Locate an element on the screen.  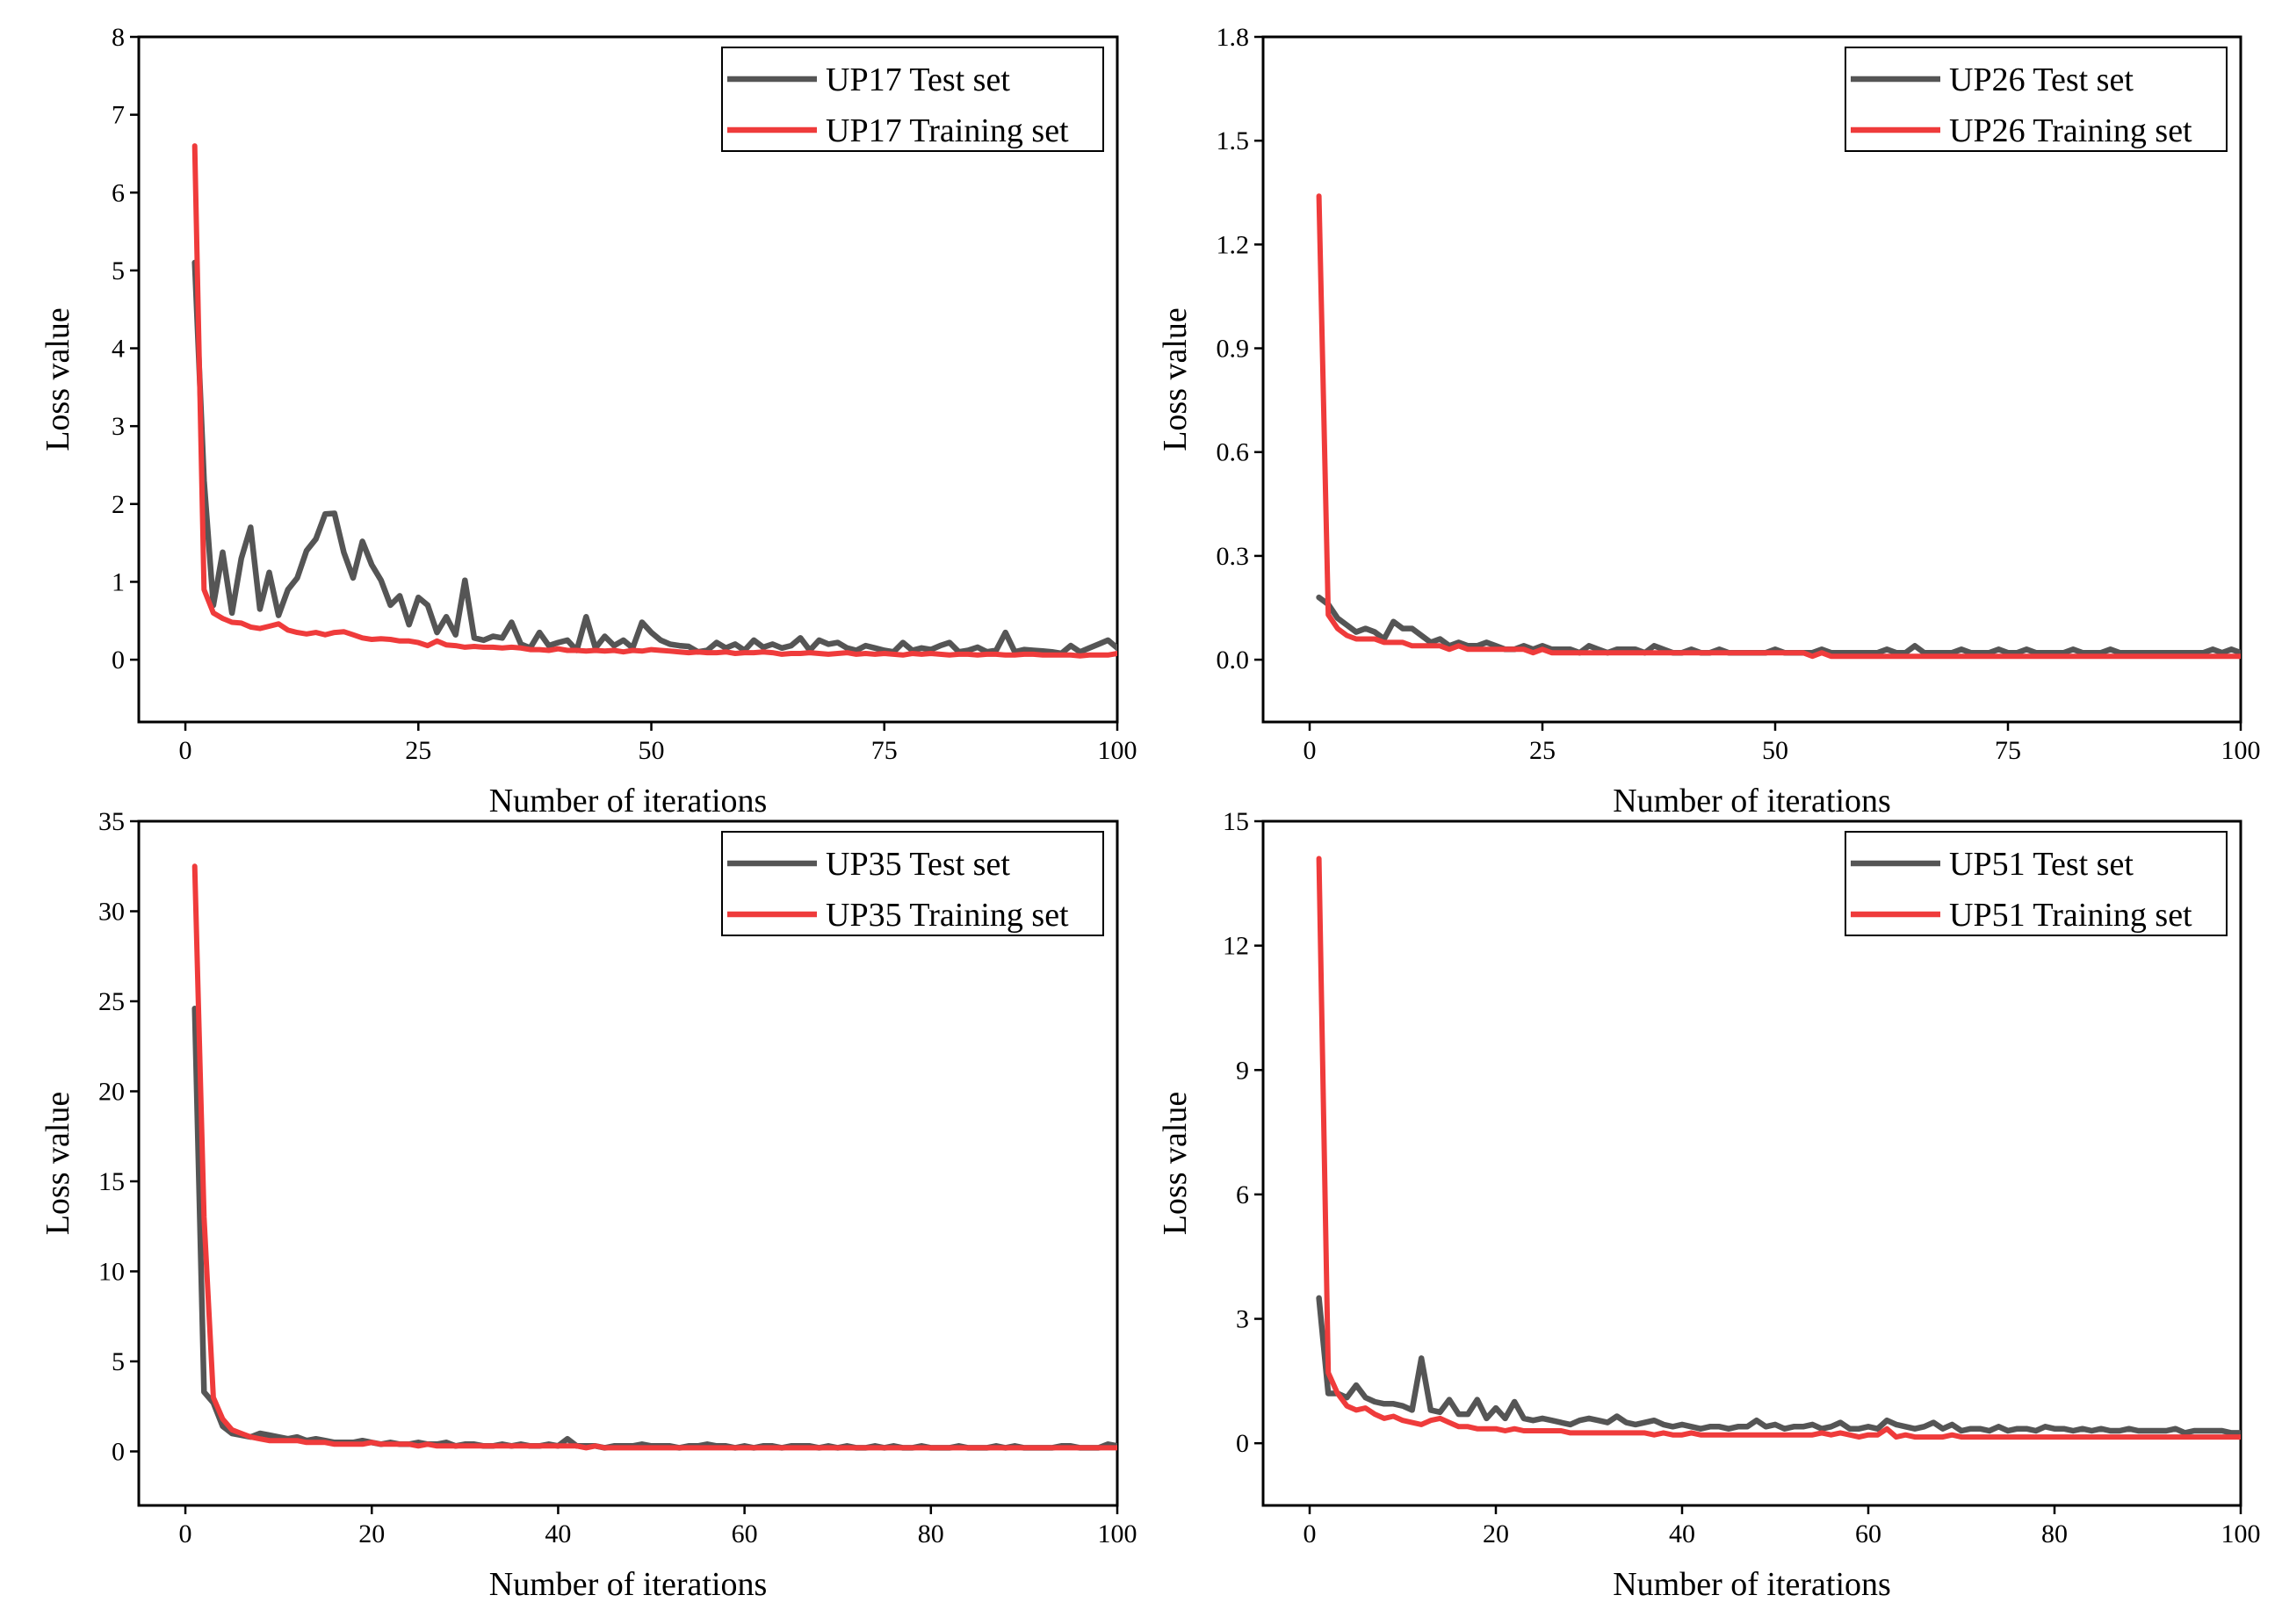
y-tick-label: 1.8 is located at coordinates (1233, 37).